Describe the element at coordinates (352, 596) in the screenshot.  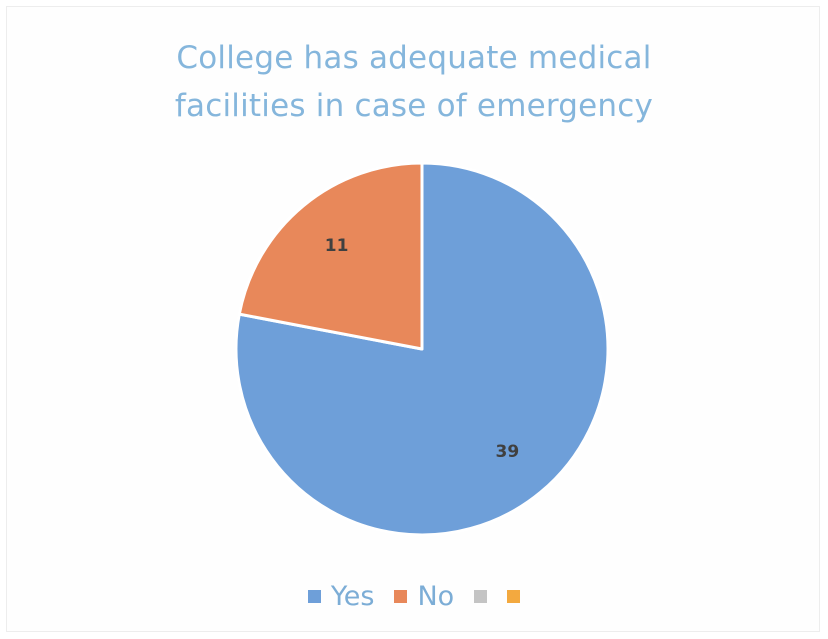
I see `legend-label: Yes` at that location.